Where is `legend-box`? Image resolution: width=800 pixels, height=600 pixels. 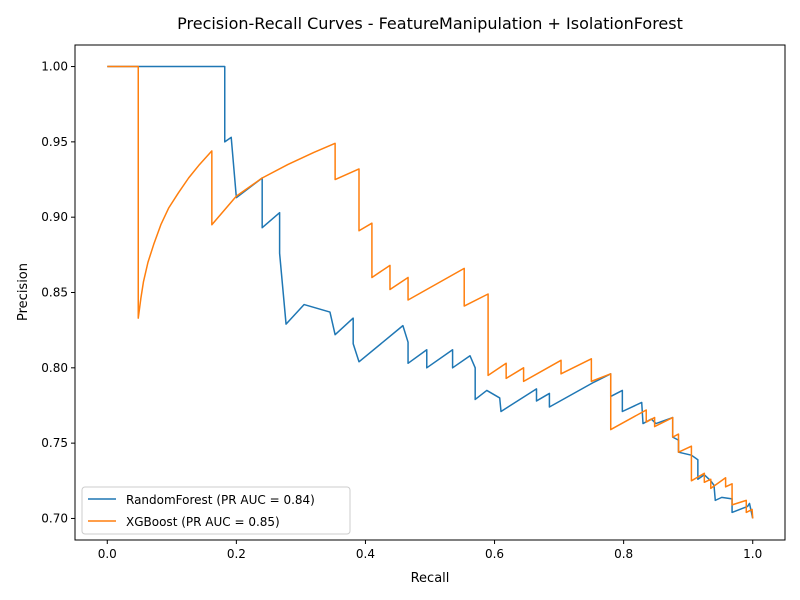 legend-box is located at coordinates (216, 510).